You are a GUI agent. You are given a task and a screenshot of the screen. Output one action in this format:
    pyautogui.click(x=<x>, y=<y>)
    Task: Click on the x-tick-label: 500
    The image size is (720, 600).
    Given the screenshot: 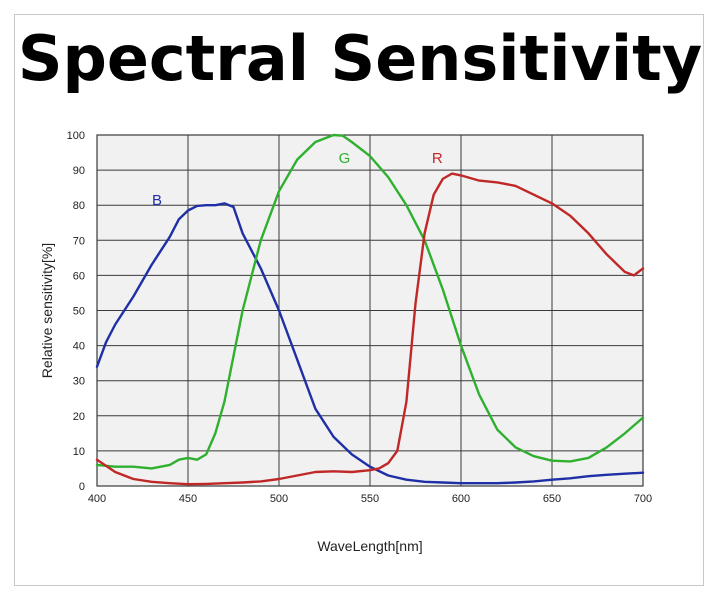 What is the action you would take?
    pyautogui.click(x=279, y=499)
    